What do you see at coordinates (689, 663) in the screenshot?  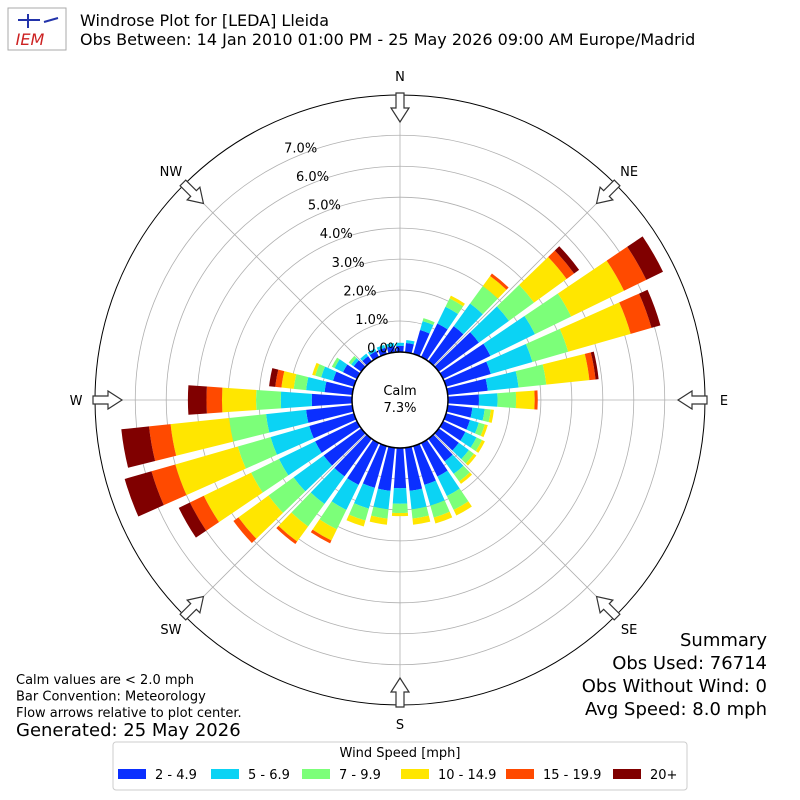 I see `summary-line: Obs Used: 76714` at bounding box center [689, 663].